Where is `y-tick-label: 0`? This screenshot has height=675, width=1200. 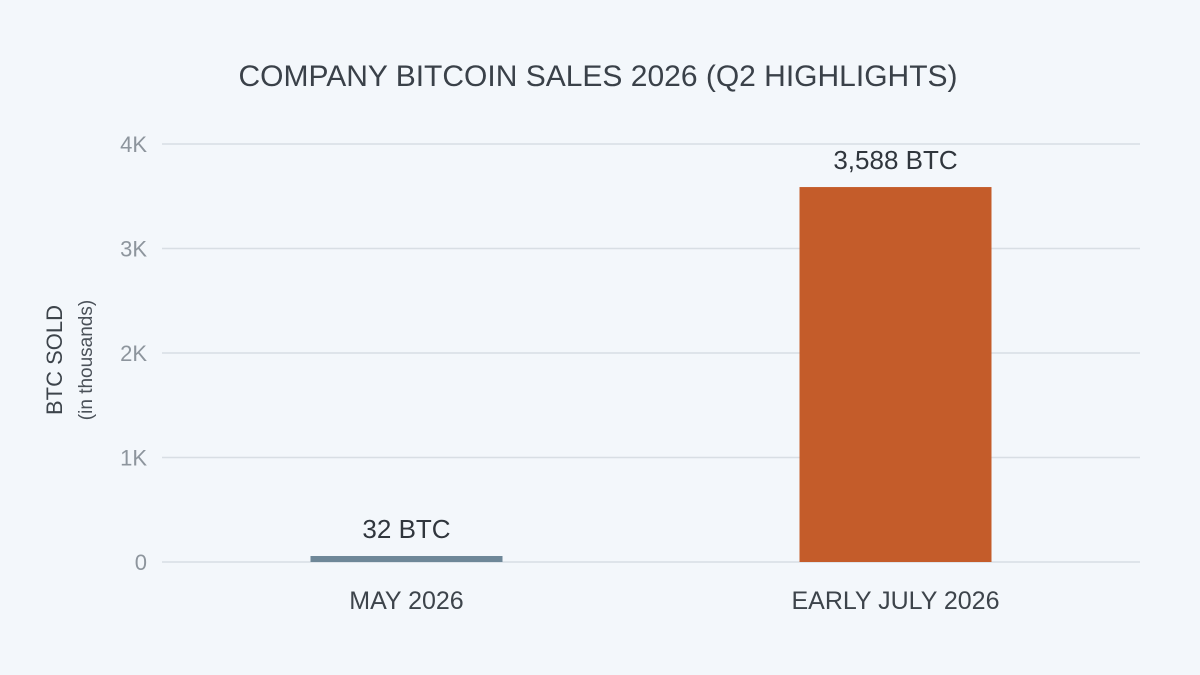
y-tick-label: 0 is located at coordinates (141, 562).